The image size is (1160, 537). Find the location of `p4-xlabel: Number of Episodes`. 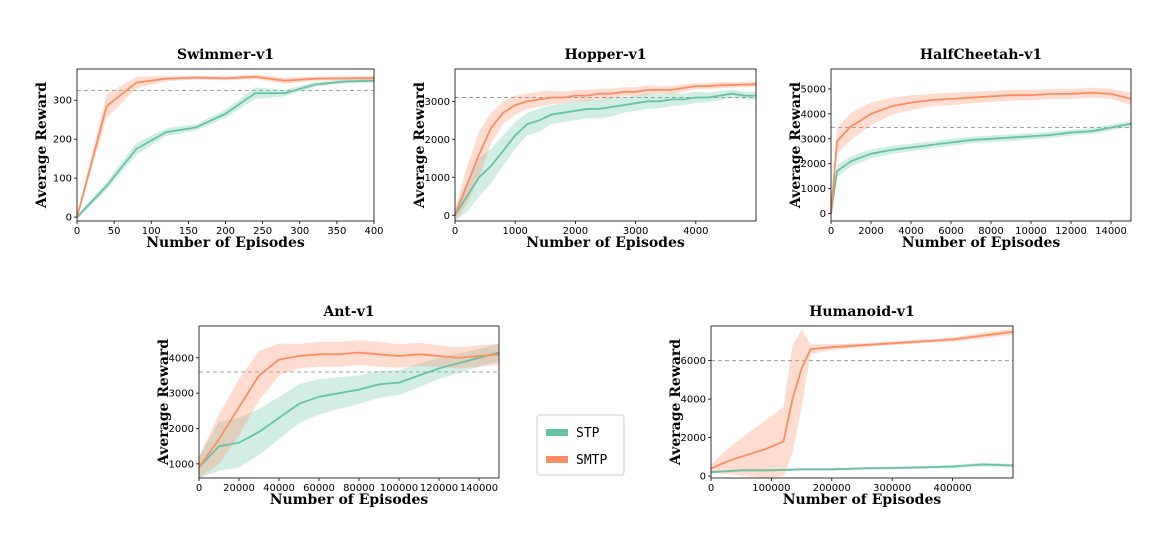

p4-xlabel: Number of Episodes is located at coordinates (862, 500).